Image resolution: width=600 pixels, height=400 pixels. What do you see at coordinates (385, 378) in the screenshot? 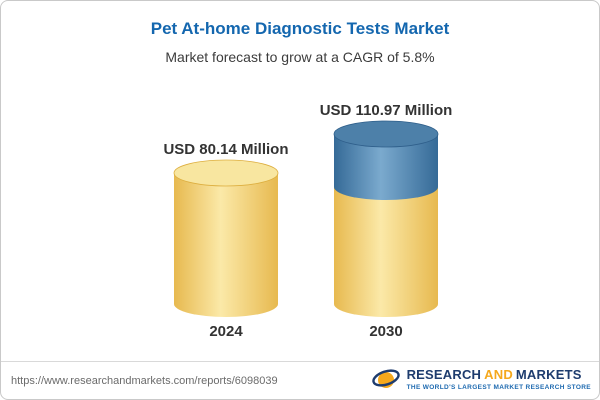
I see `logo-globe-icon` at bounding box center [385, 378].